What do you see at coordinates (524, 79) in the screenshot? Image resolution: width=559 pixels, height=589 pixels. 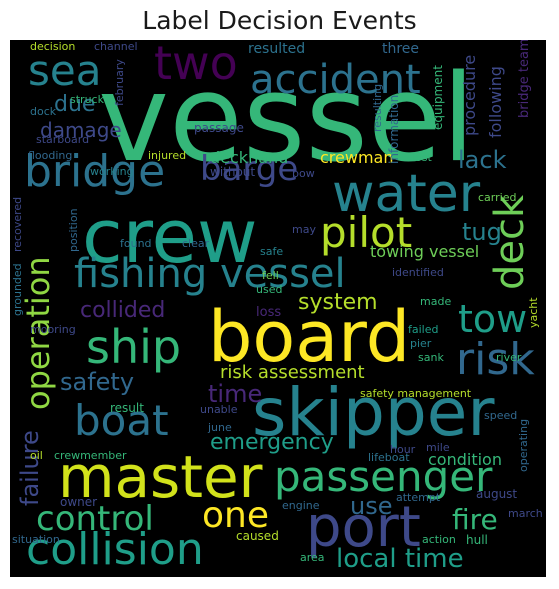 I see `word-bridge-team: bridge team` at bounding box center [524, 79].